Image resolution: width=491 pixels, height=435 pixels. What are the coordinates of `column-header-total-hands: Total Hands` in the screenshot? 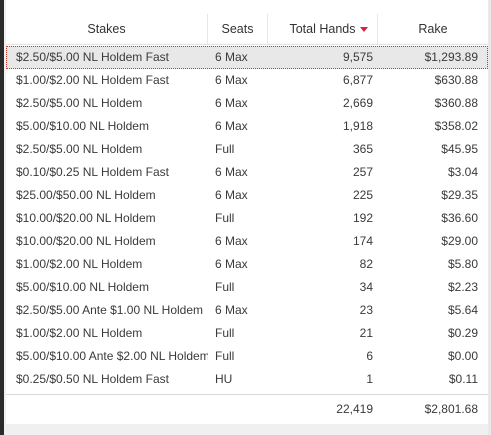 It's located at (323, 29).